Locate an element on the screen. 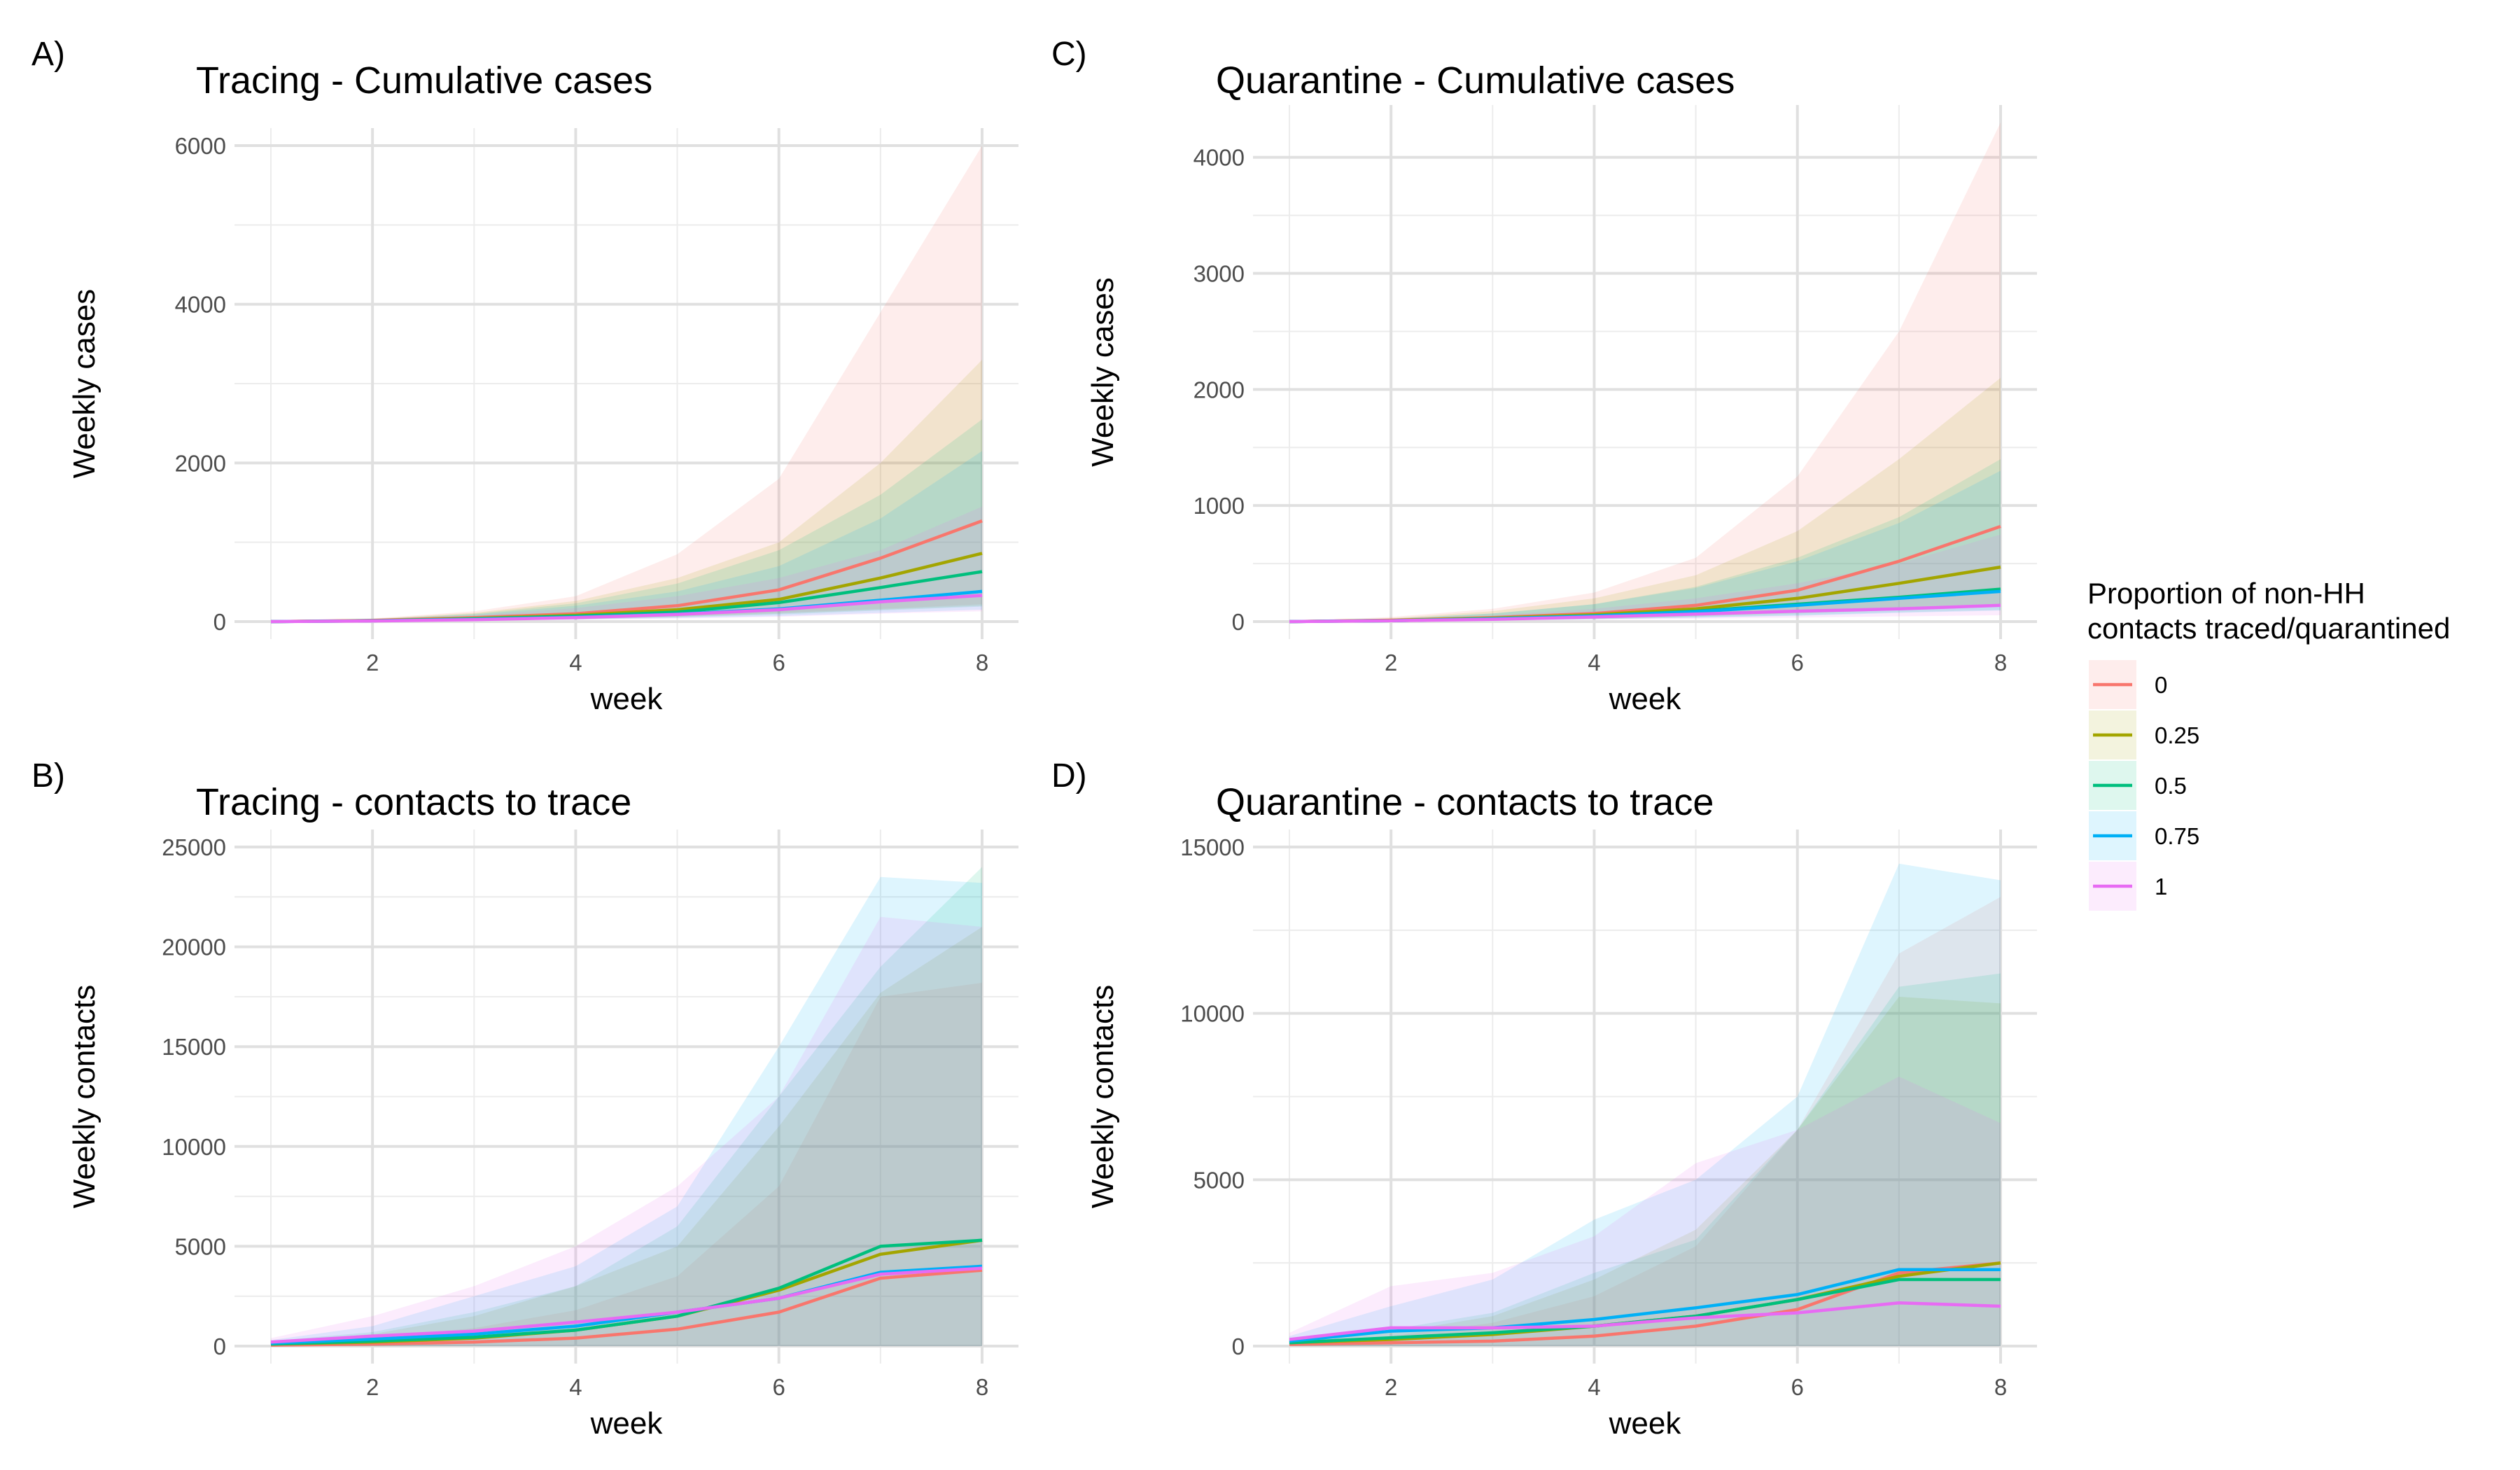 The width and height of the screenshot is (2520, 1470). legend-label: 1 is located at coordinates (2161, 886).